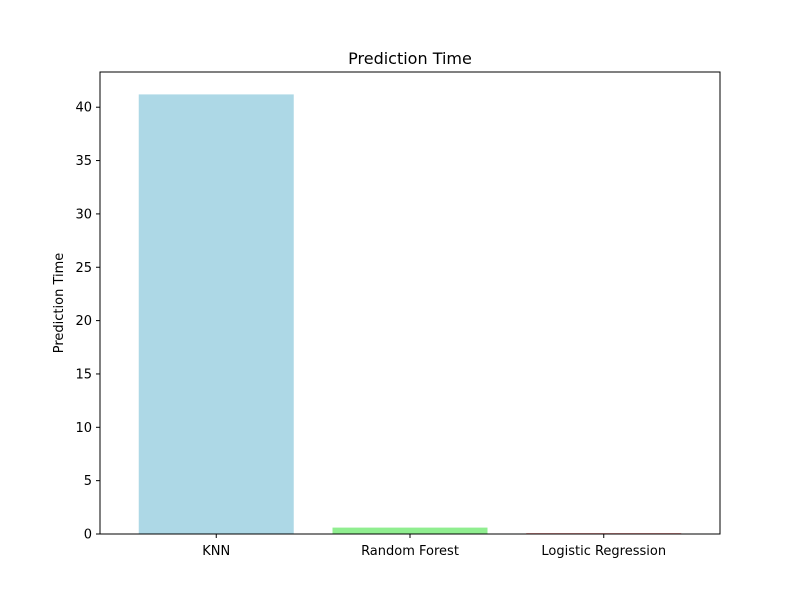 This screenshot has width=800, height=600. I want to click on x-tick-label: Random Forest, so click(410, 551).